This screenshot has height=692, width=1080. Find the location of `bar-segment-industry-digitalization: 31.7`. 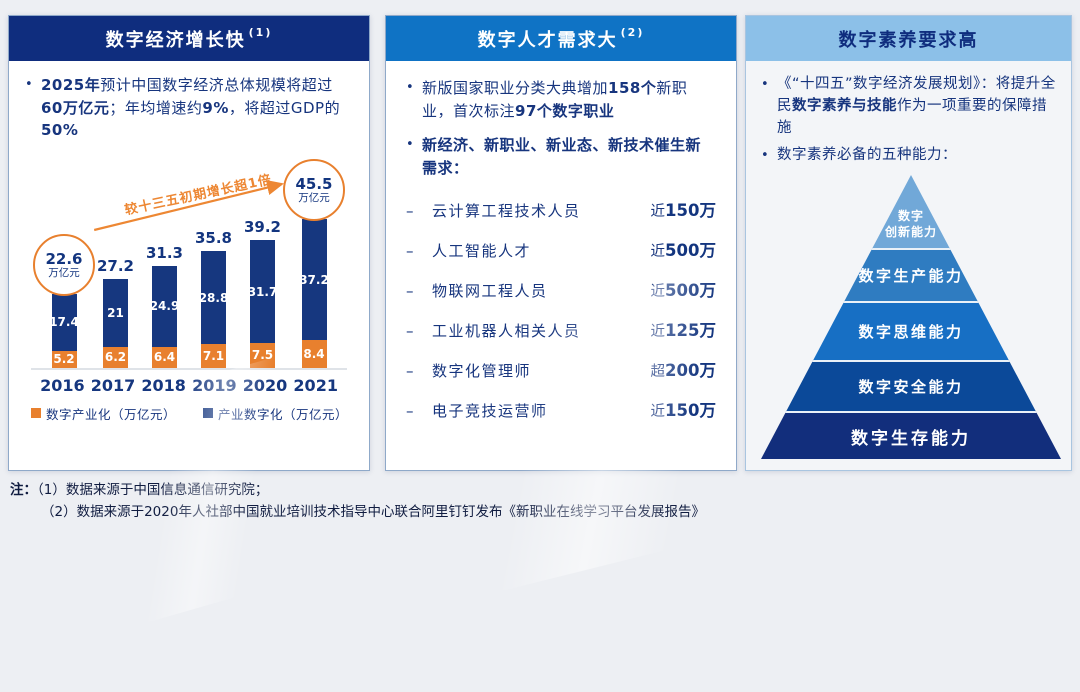

bar-segment-industry-digitalization: 31.7 is located at coordinates (262, 292).